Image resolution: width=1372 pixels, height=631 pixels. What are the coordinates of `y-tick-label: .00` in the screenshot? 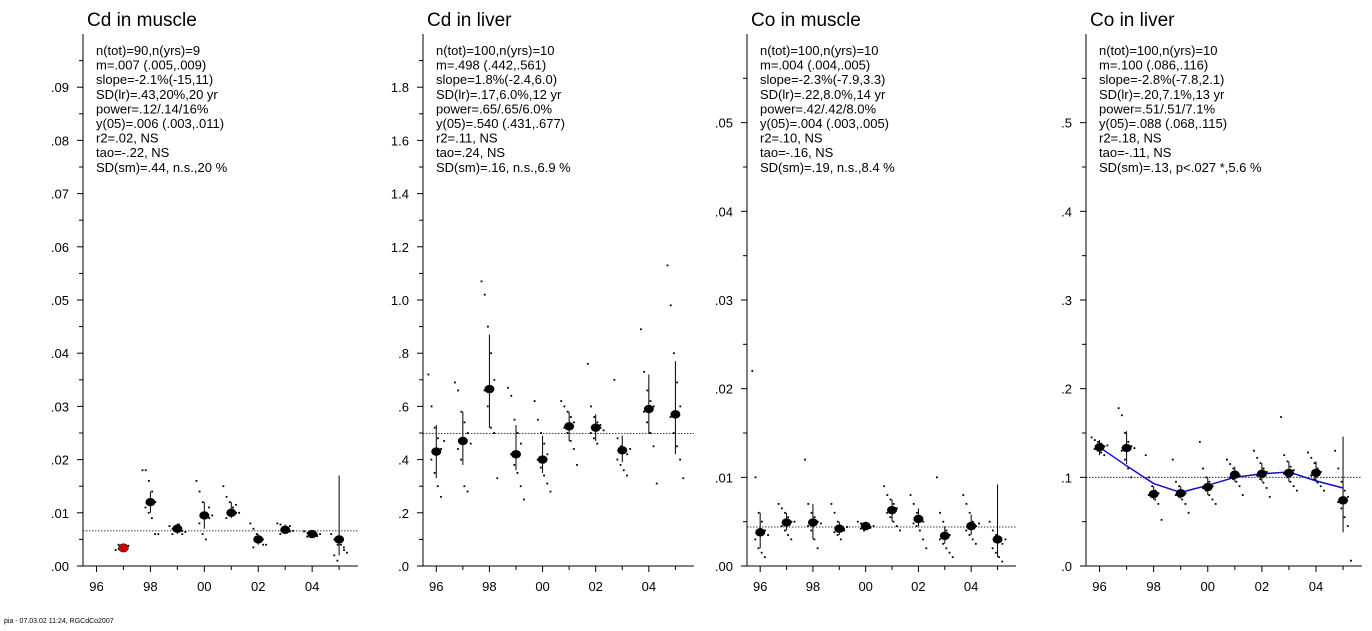 It's located at (724, 566).